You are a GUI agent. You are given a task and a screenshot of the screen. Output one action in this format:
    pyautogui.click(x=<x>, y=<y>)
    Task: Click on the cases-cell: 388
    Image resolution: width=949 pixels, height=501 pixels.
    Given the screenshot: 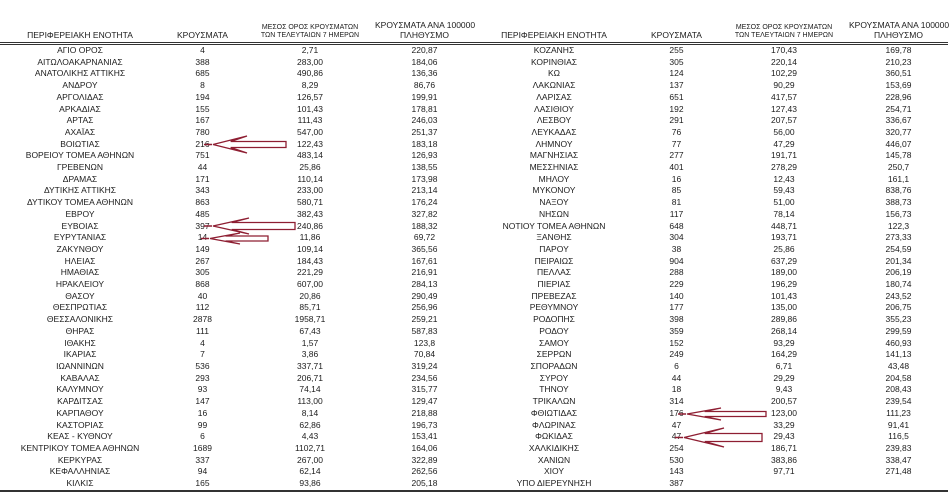 What is the action you would take?
    pyautogui.click(x=202, y=61)
    